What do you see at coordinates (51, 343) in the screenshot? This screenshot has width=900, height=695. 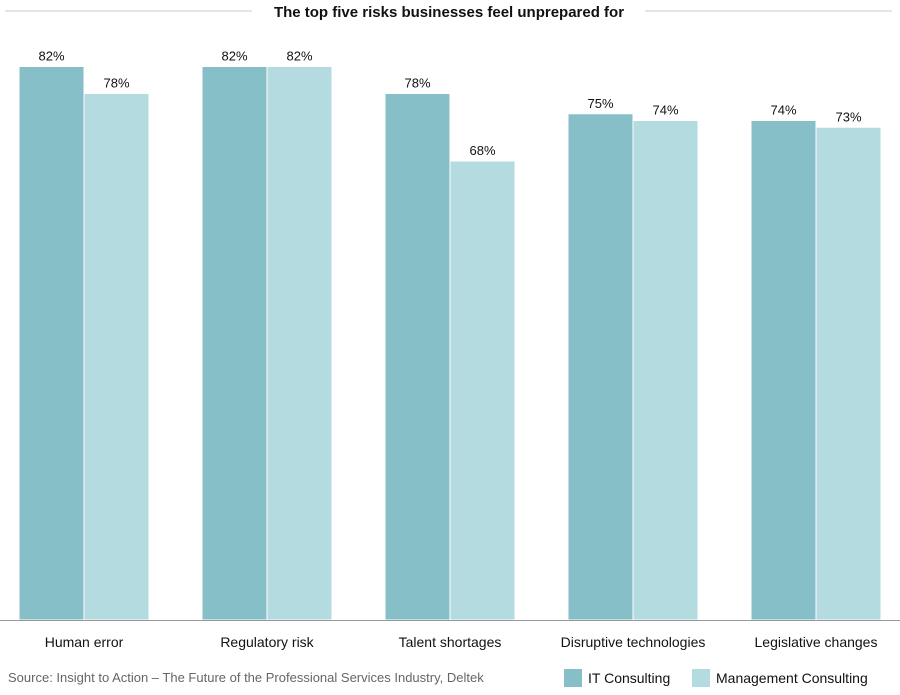 I see `bar-human-error-it-consulting` at bounding box center [51, 343].